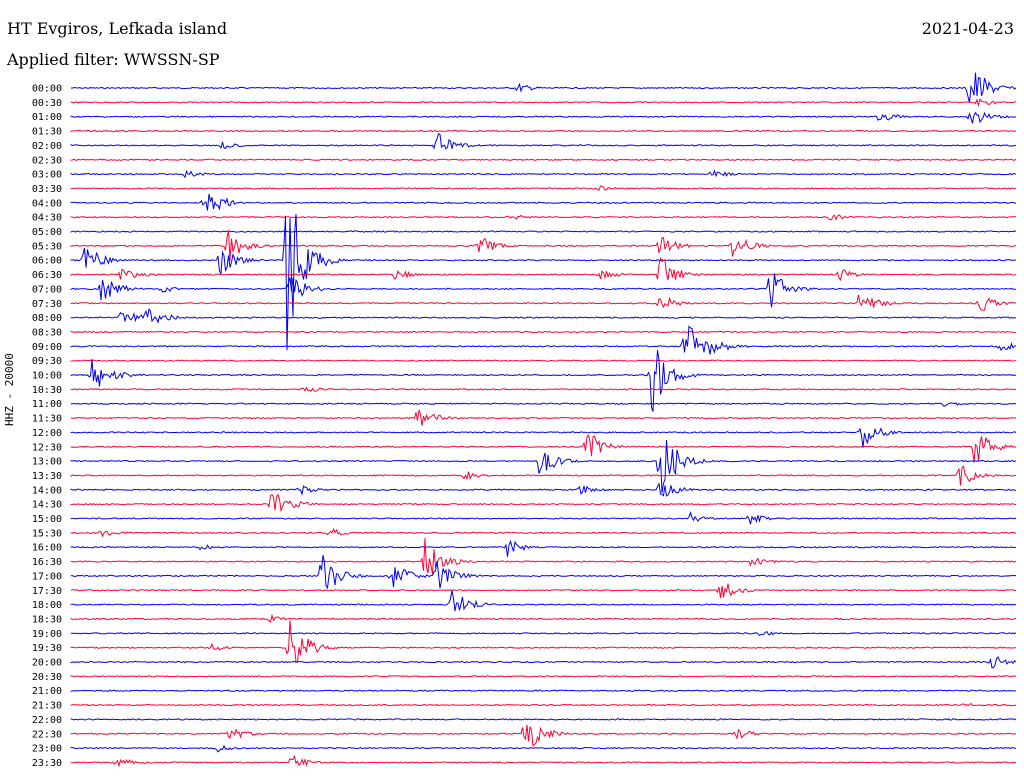 This screenshot has width=1024, height=780. I want to click on time-tick-label: 14:00, so click(47, 490).